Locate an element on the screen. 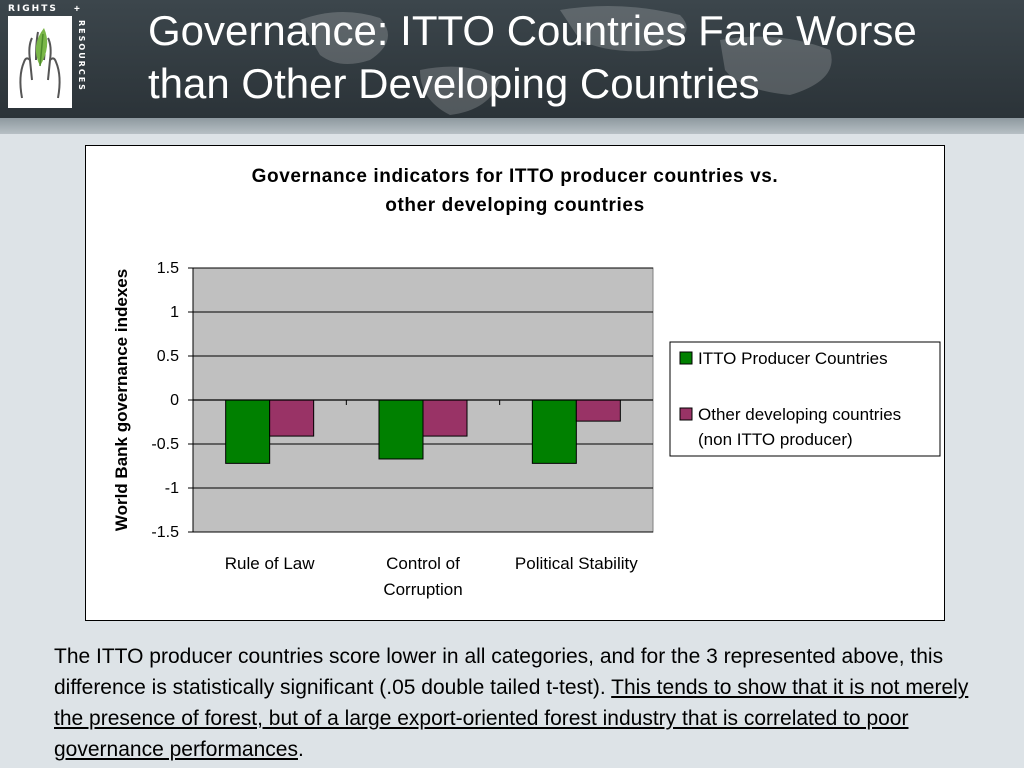 The image size is (1024, 768). logo-text-resources: RESOURCES is located at coordinates (81, 56).